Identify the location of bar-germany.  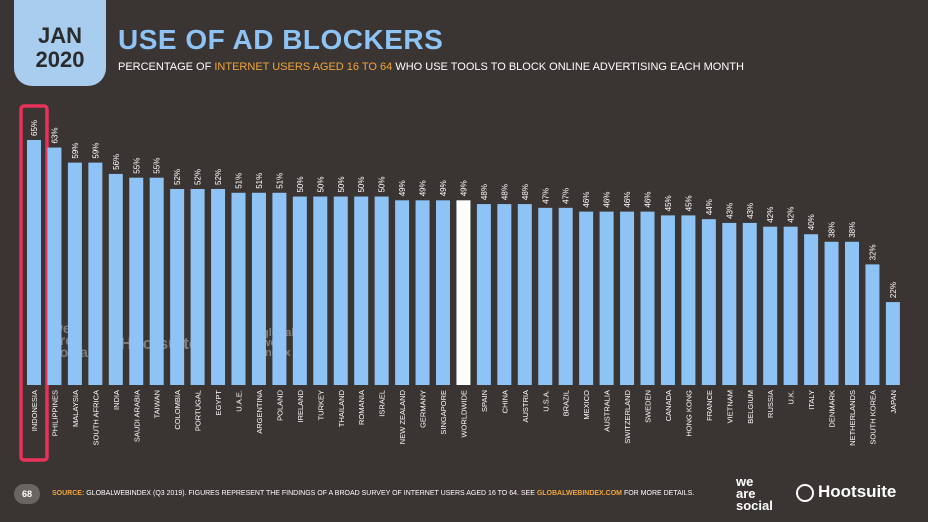
(422, 292).